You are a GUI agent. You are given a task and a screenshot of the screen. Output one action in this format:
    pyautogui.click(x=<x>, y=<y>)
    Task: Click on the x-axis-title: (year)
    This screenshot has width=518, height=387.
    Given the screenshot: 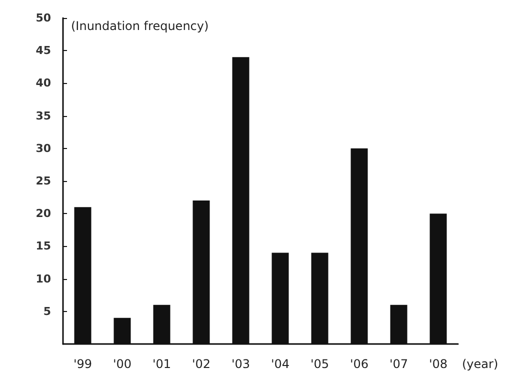 What is the action you would take?
    pyautogui.click(x=480, y=364)
    